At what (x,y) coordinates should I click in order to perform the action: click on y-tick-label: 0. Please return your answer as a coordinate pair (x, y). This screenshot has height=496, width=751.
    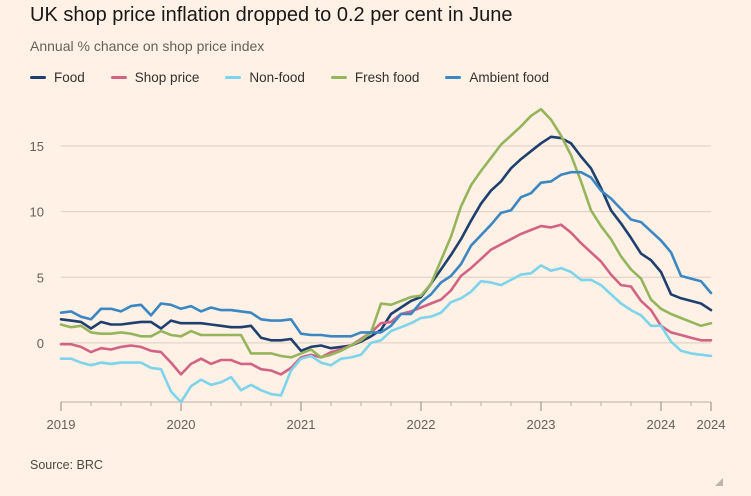
    Looking at the image, I should click on (40, 343).